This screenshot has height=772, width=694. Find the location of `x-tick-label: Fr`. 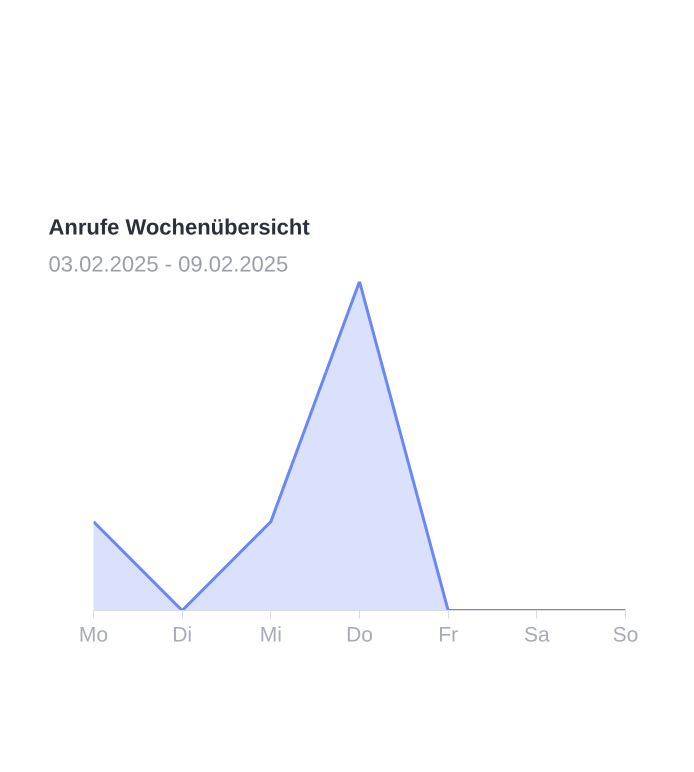

x-tick-label: Fr is located at coordinates (448, 635).